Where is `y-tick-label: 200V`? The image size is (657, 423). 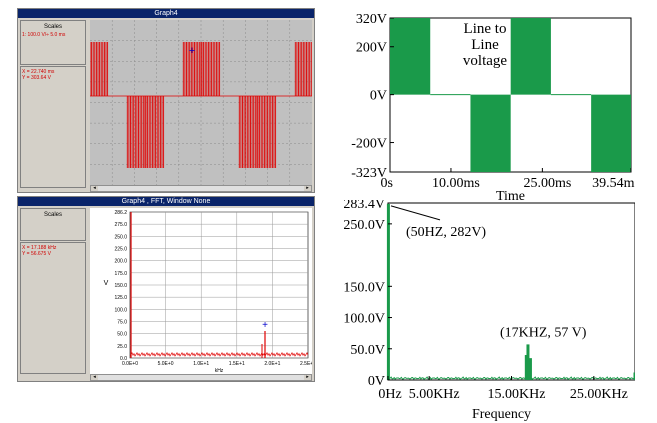 y-tick-label: 200V is located at coordinates (371, 48).